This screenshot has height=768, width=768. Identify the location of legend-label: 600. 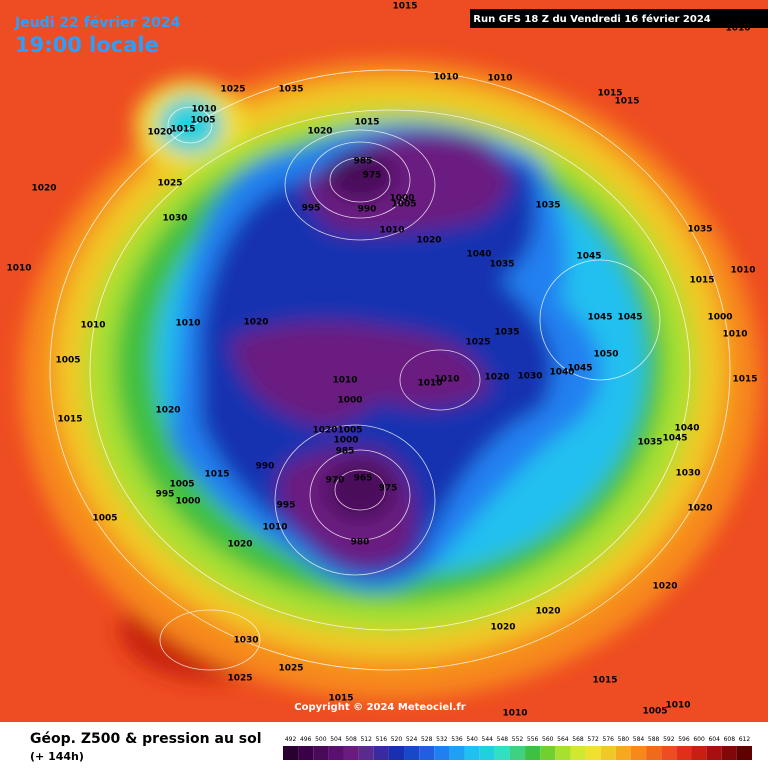
(699, 739).